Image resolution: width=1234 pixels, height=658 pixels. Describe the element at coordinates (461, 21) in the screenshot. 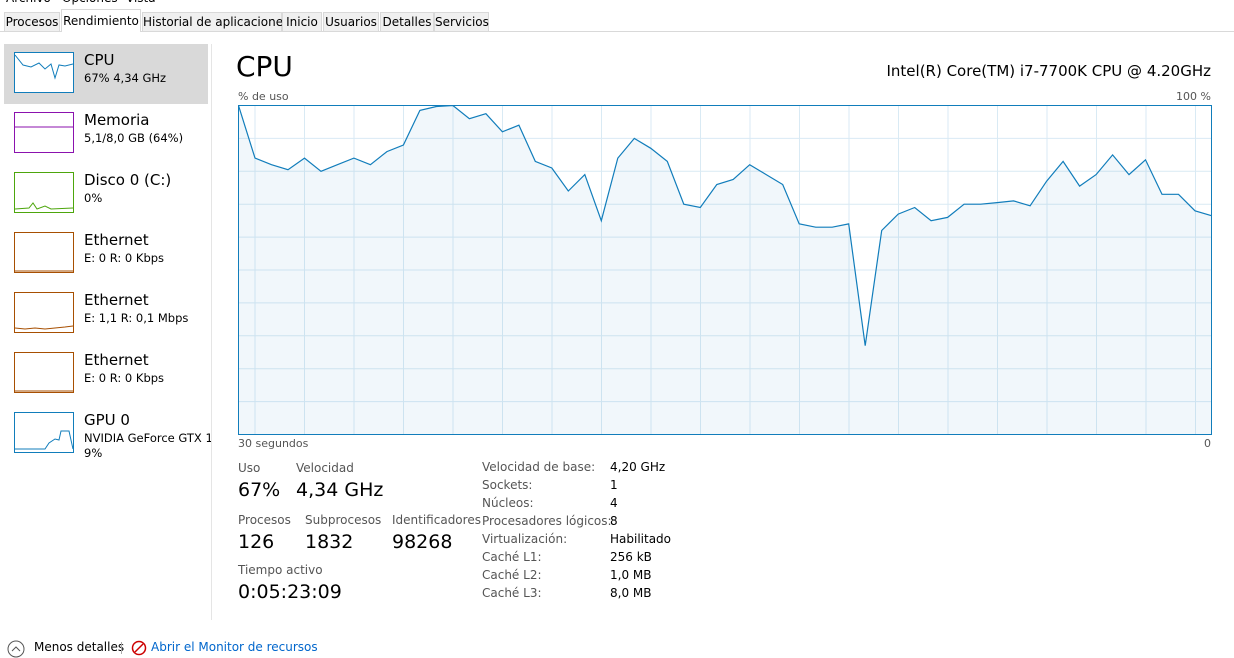

I see `tab: Servicios` at that location.